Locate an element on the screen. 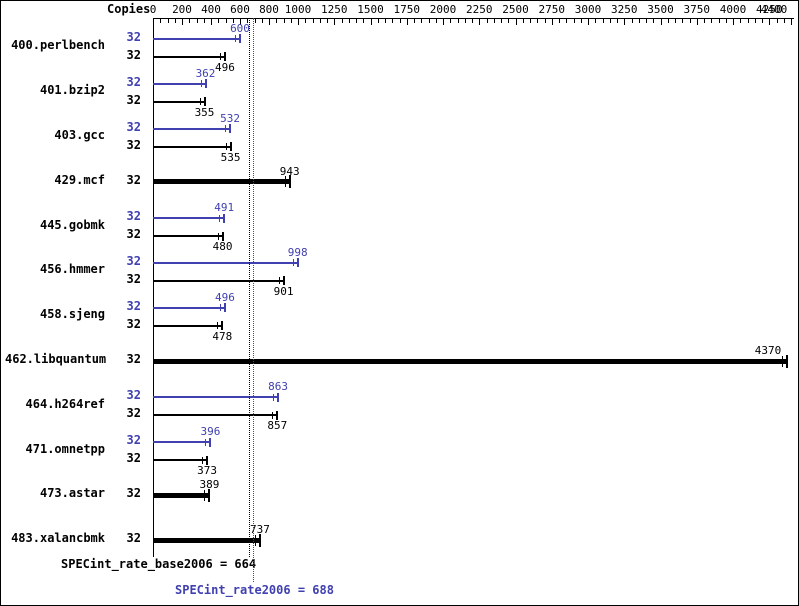  benchmark-label: 458.sjeng is located at coordinates (72, 314).